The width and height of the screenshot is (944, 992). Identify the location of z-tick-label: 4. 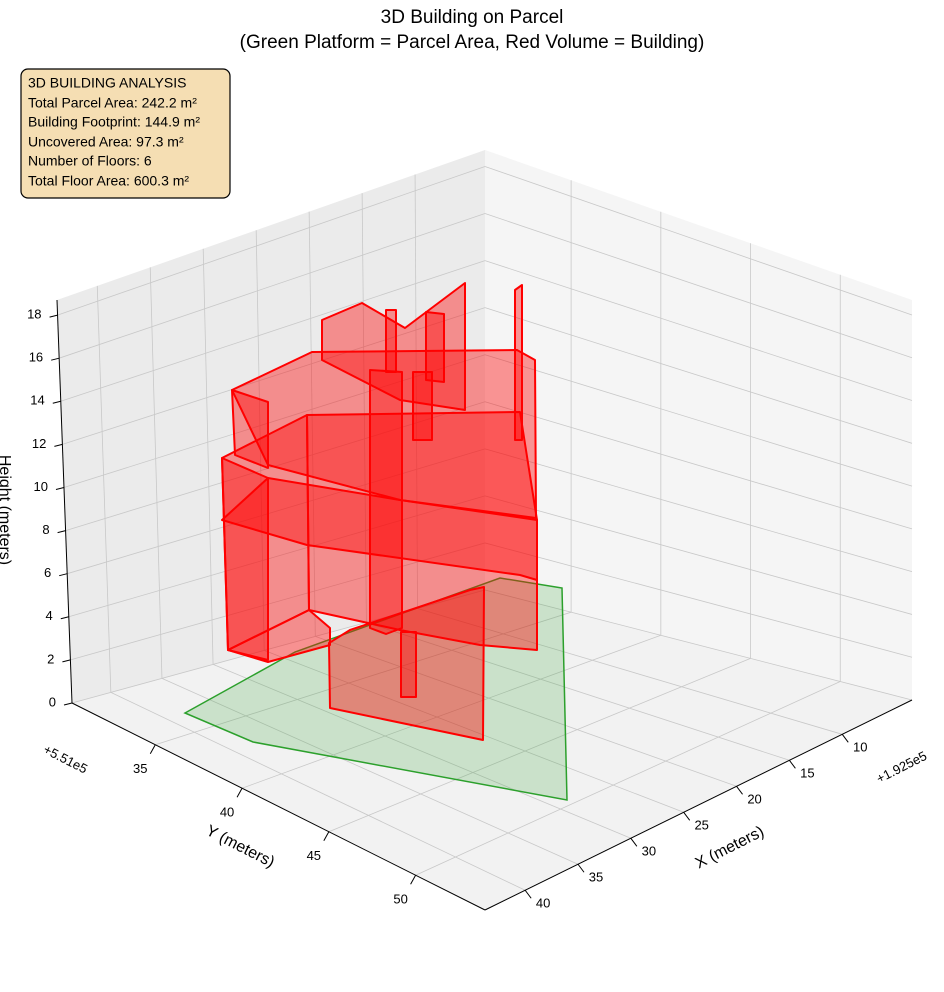
(49, 615).